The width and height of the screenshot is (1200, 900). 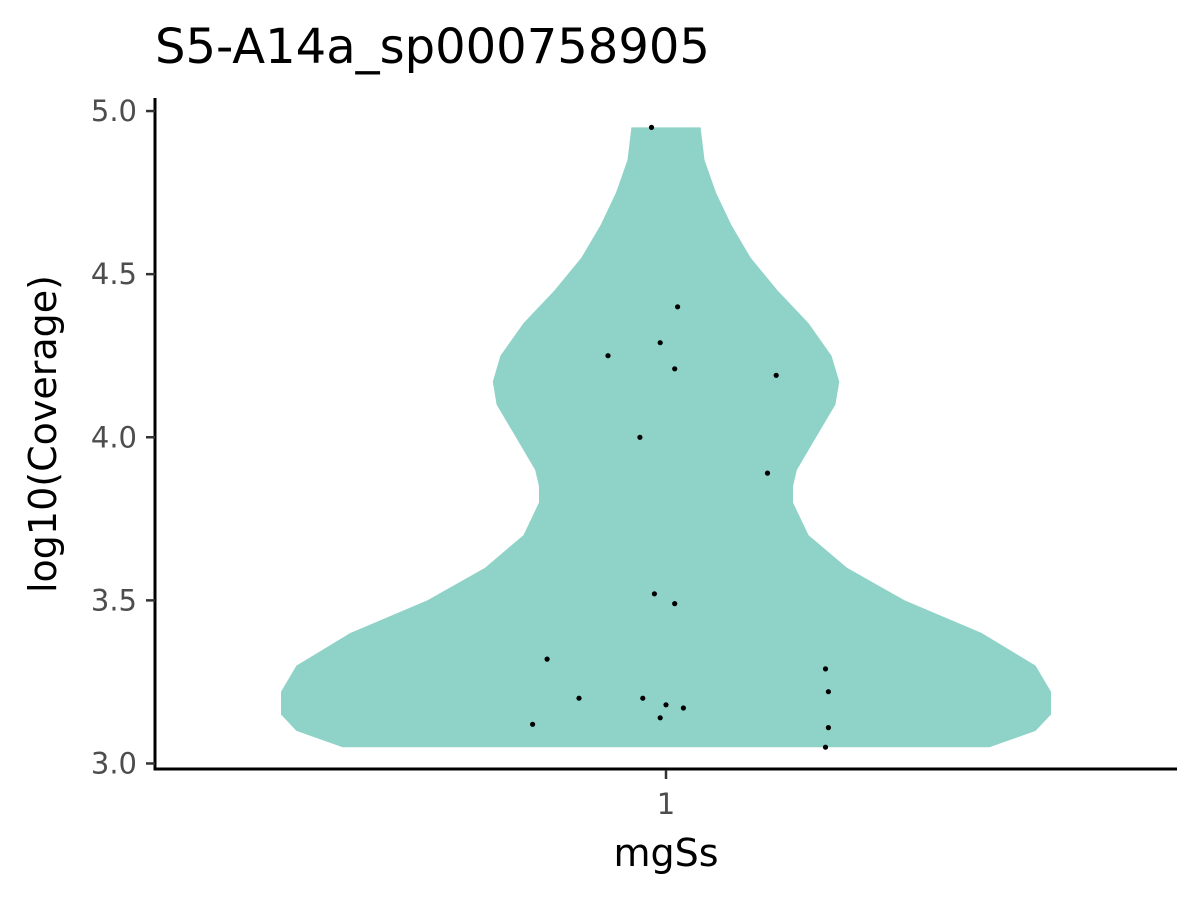 What do you see at coordinates (114, 437) in the screenshot?
I see `y-tick-label: 4.0` at bounding box center [114, 437].